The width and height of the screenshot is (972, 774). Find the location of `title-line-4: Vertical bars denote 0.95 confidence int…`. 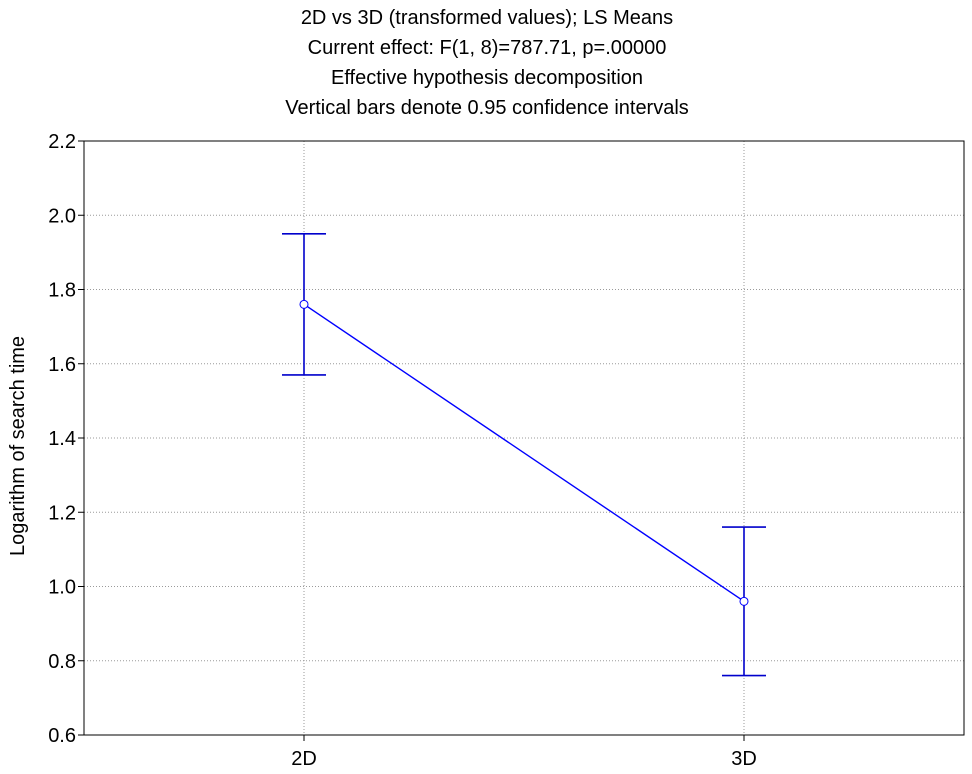

title-line-4: Vertical bars denote 0.95 confidence int… is located at coordinates (487, 108).